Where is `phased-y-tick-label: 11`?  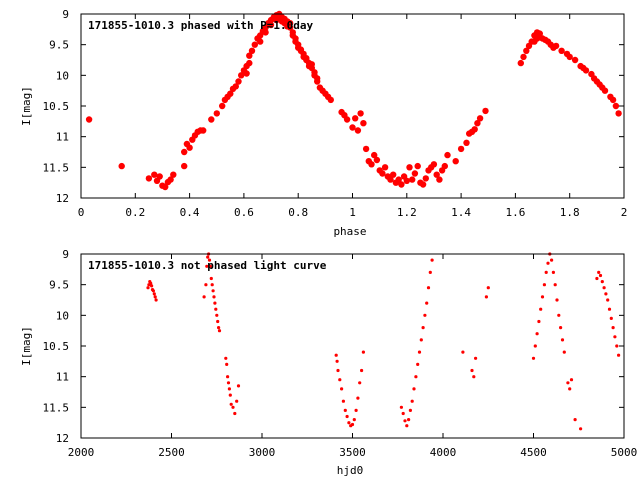 phased-y-tick-label: 11 is located at coordinates (62, 137).